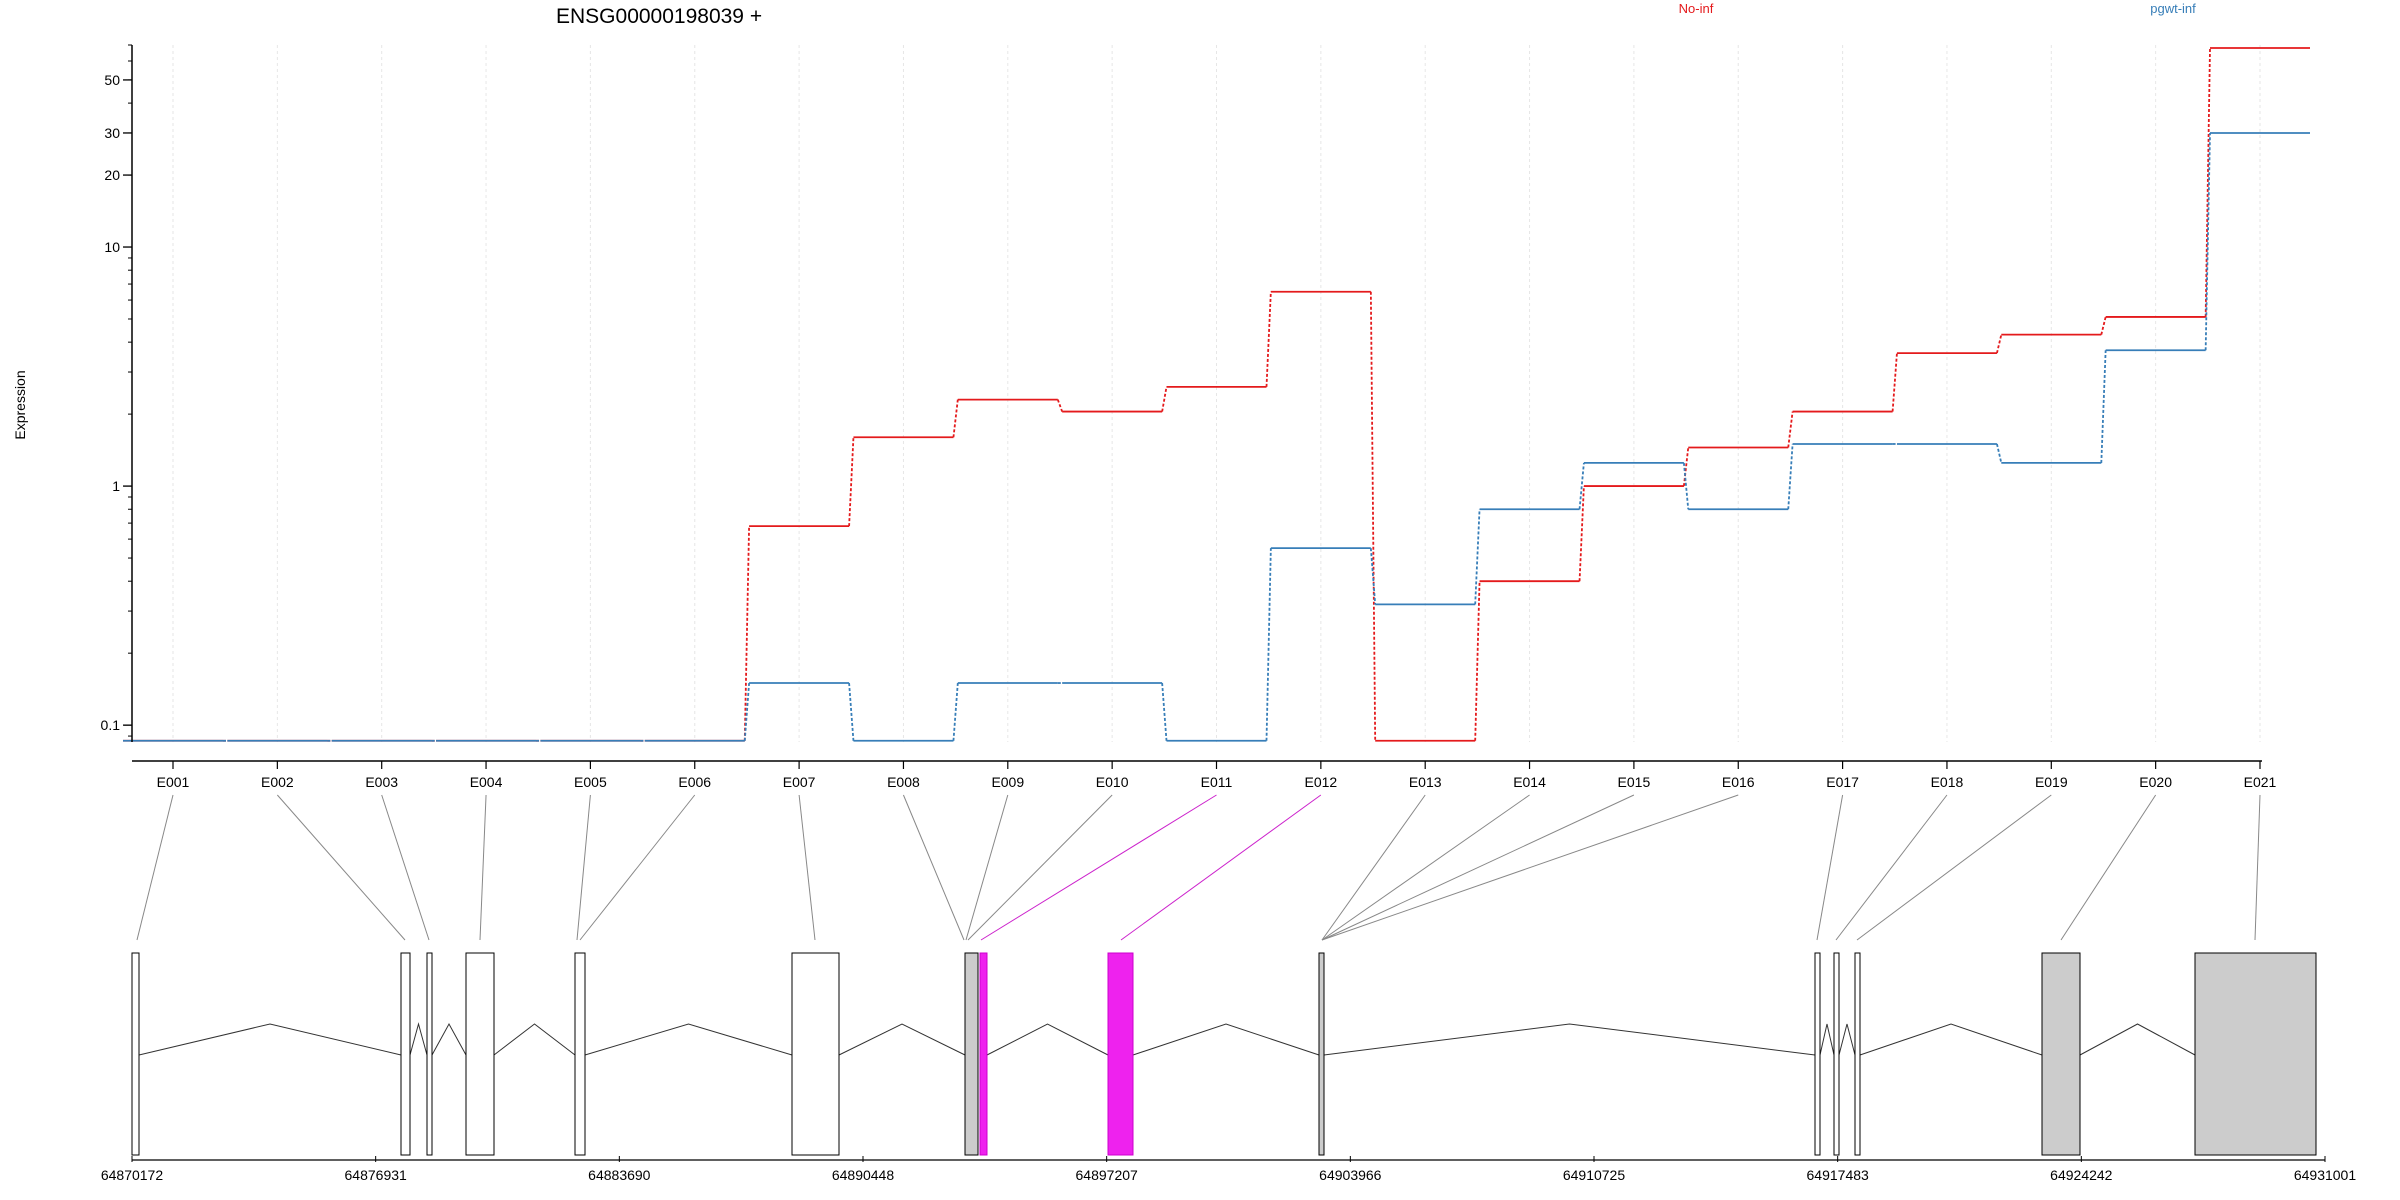 The width and height of the screenshot is (2400, 1200). Describe the element at coordinates (1350, 1175) in the screenshot. I see `genomic-tick-label: 64903966` at that location.